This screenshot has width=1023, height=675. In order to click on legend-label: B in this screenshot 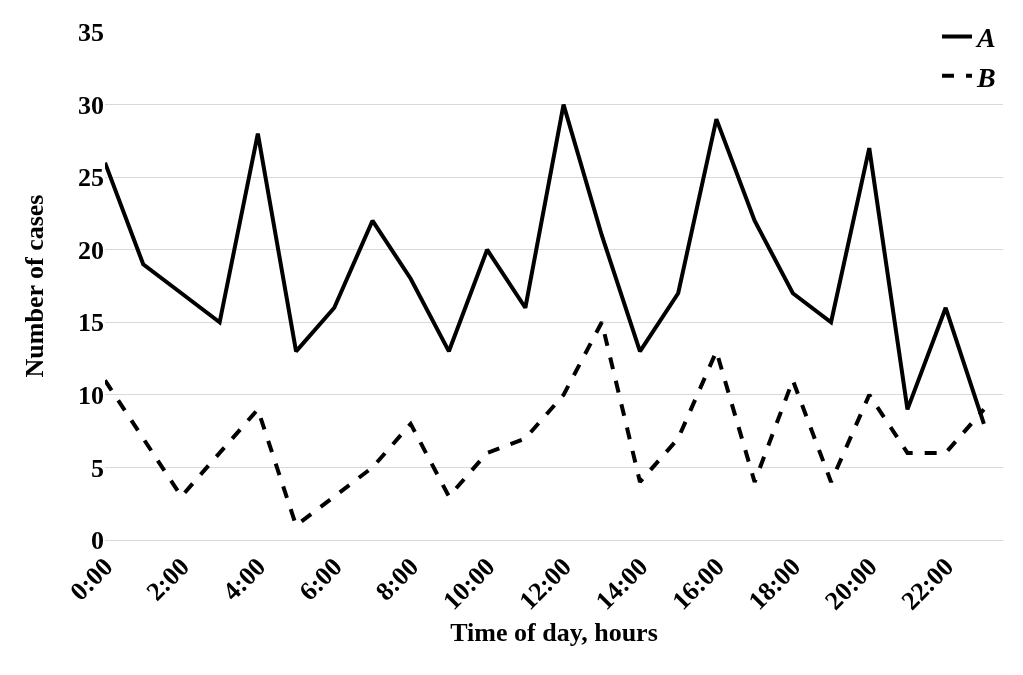, I will do `click(986, 77)`.